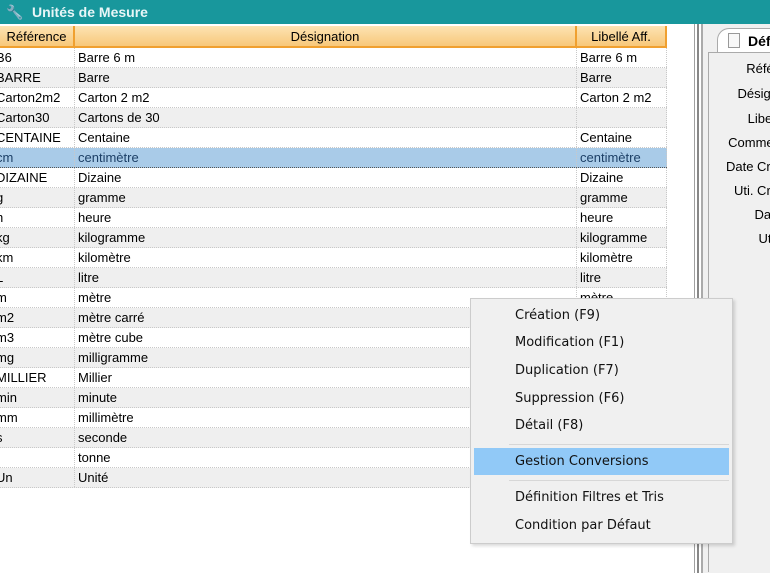 The image size is (770, 573). What do you see at coordinates (37, 297) in the screenshot?
I see `cell-reference: m` at bounding box center [37, 297].